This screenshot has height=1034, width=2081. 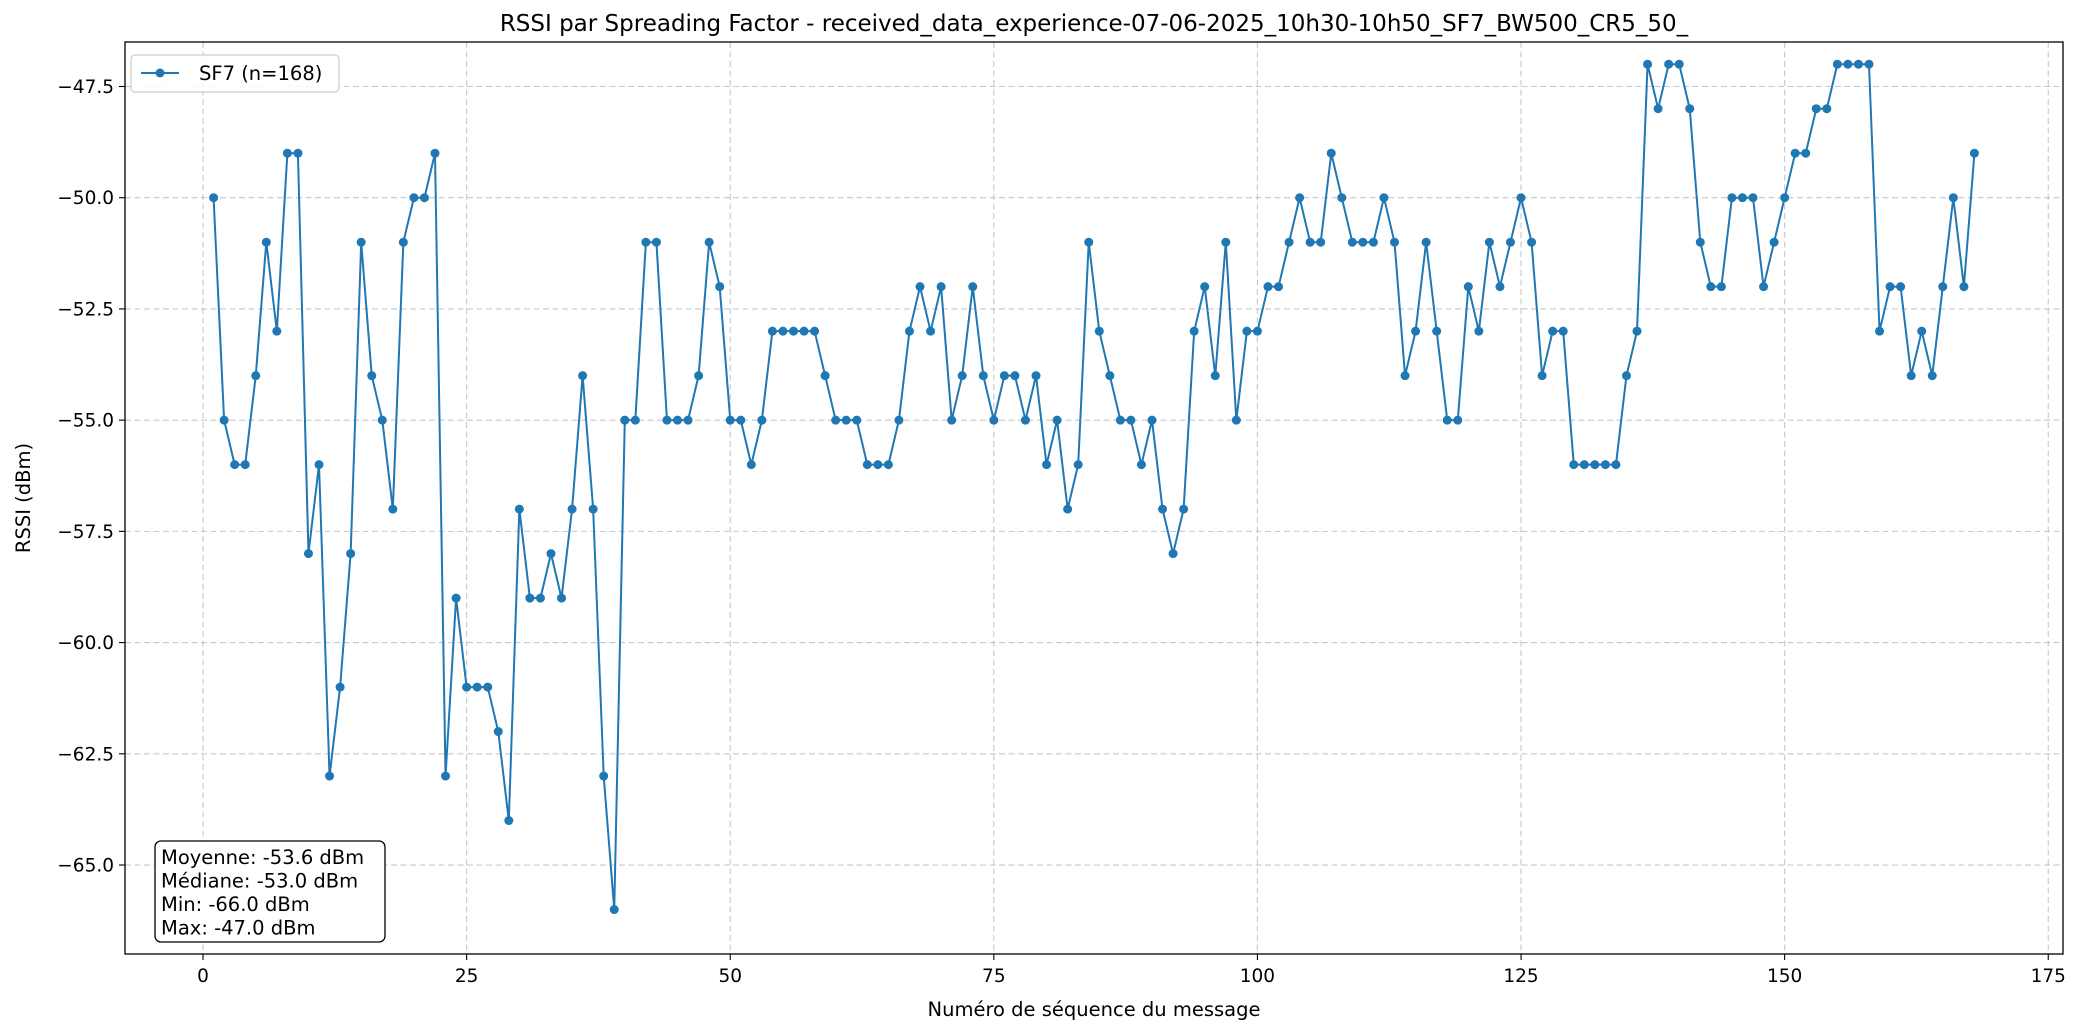 What do you see at coordinates (85, 866) in the screenshot?
I see `y-tick-label: −65.0` at bounding box center [85, 866].